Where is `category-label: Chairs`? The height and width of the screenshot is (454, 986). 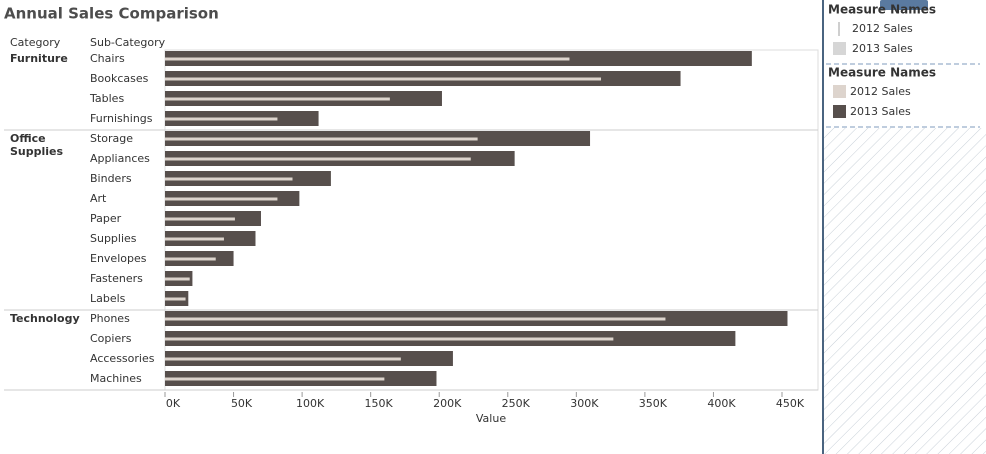 category-label: Chairs is located at coordinates (107, 58).